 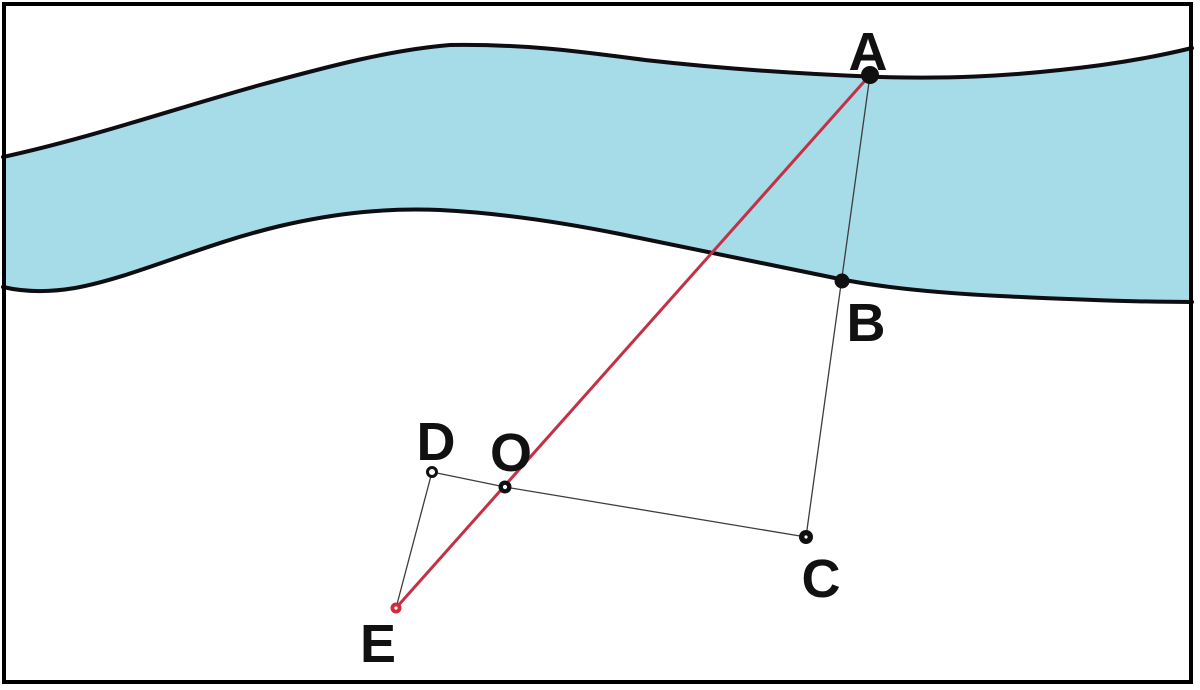 What do you see at coordinates (432, 472) in the screenshot?
I see `point-D-marker` at bounding box center [432, 472].